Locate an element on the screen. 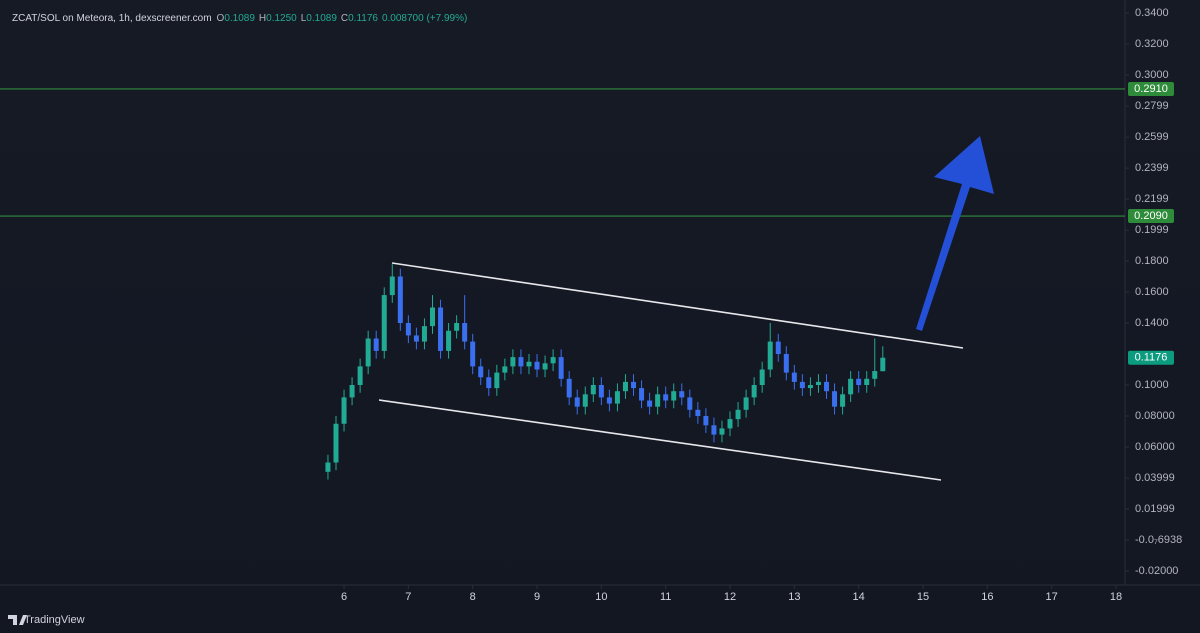 This screenshot has height=633, width=1200. y-tick-label: 0.1800 is located at coordinates (1152, 261).